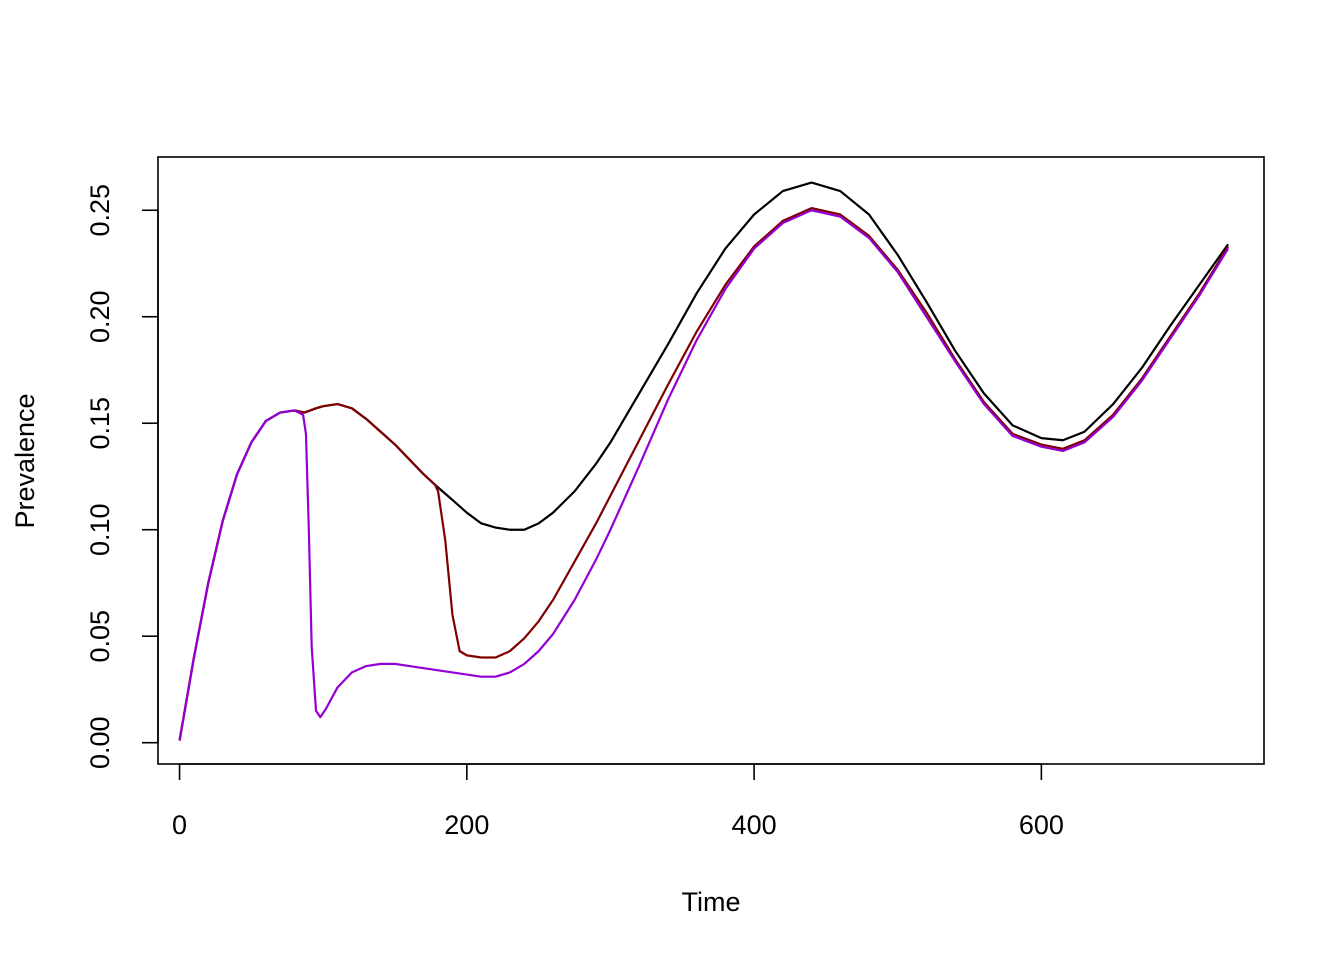  What do you see at coordinates (100, 636) in the screenshot?
I see `y-tick-label: 0.05` at bounding box center [100, 636].